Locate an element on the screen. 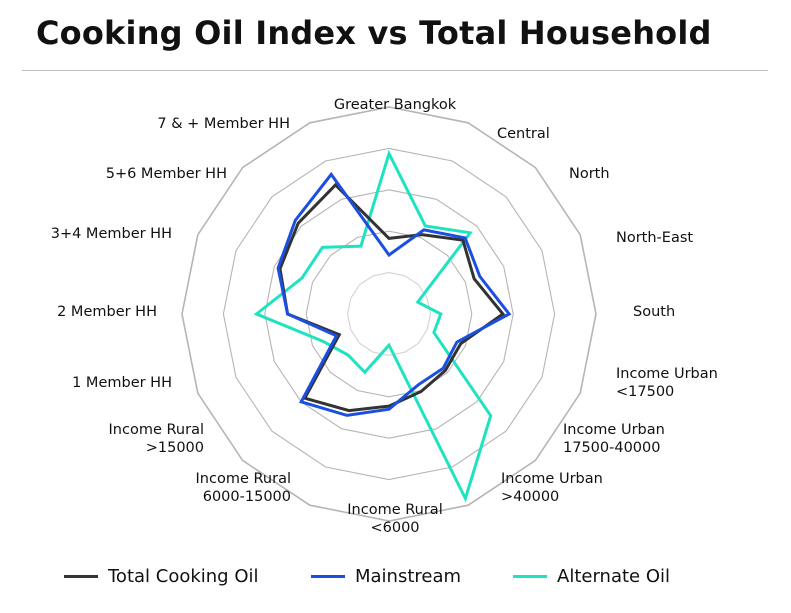 This screenshot has height=613, width=791. category-label-14: 5+6 Member HH is located at coordinates (166, 174).